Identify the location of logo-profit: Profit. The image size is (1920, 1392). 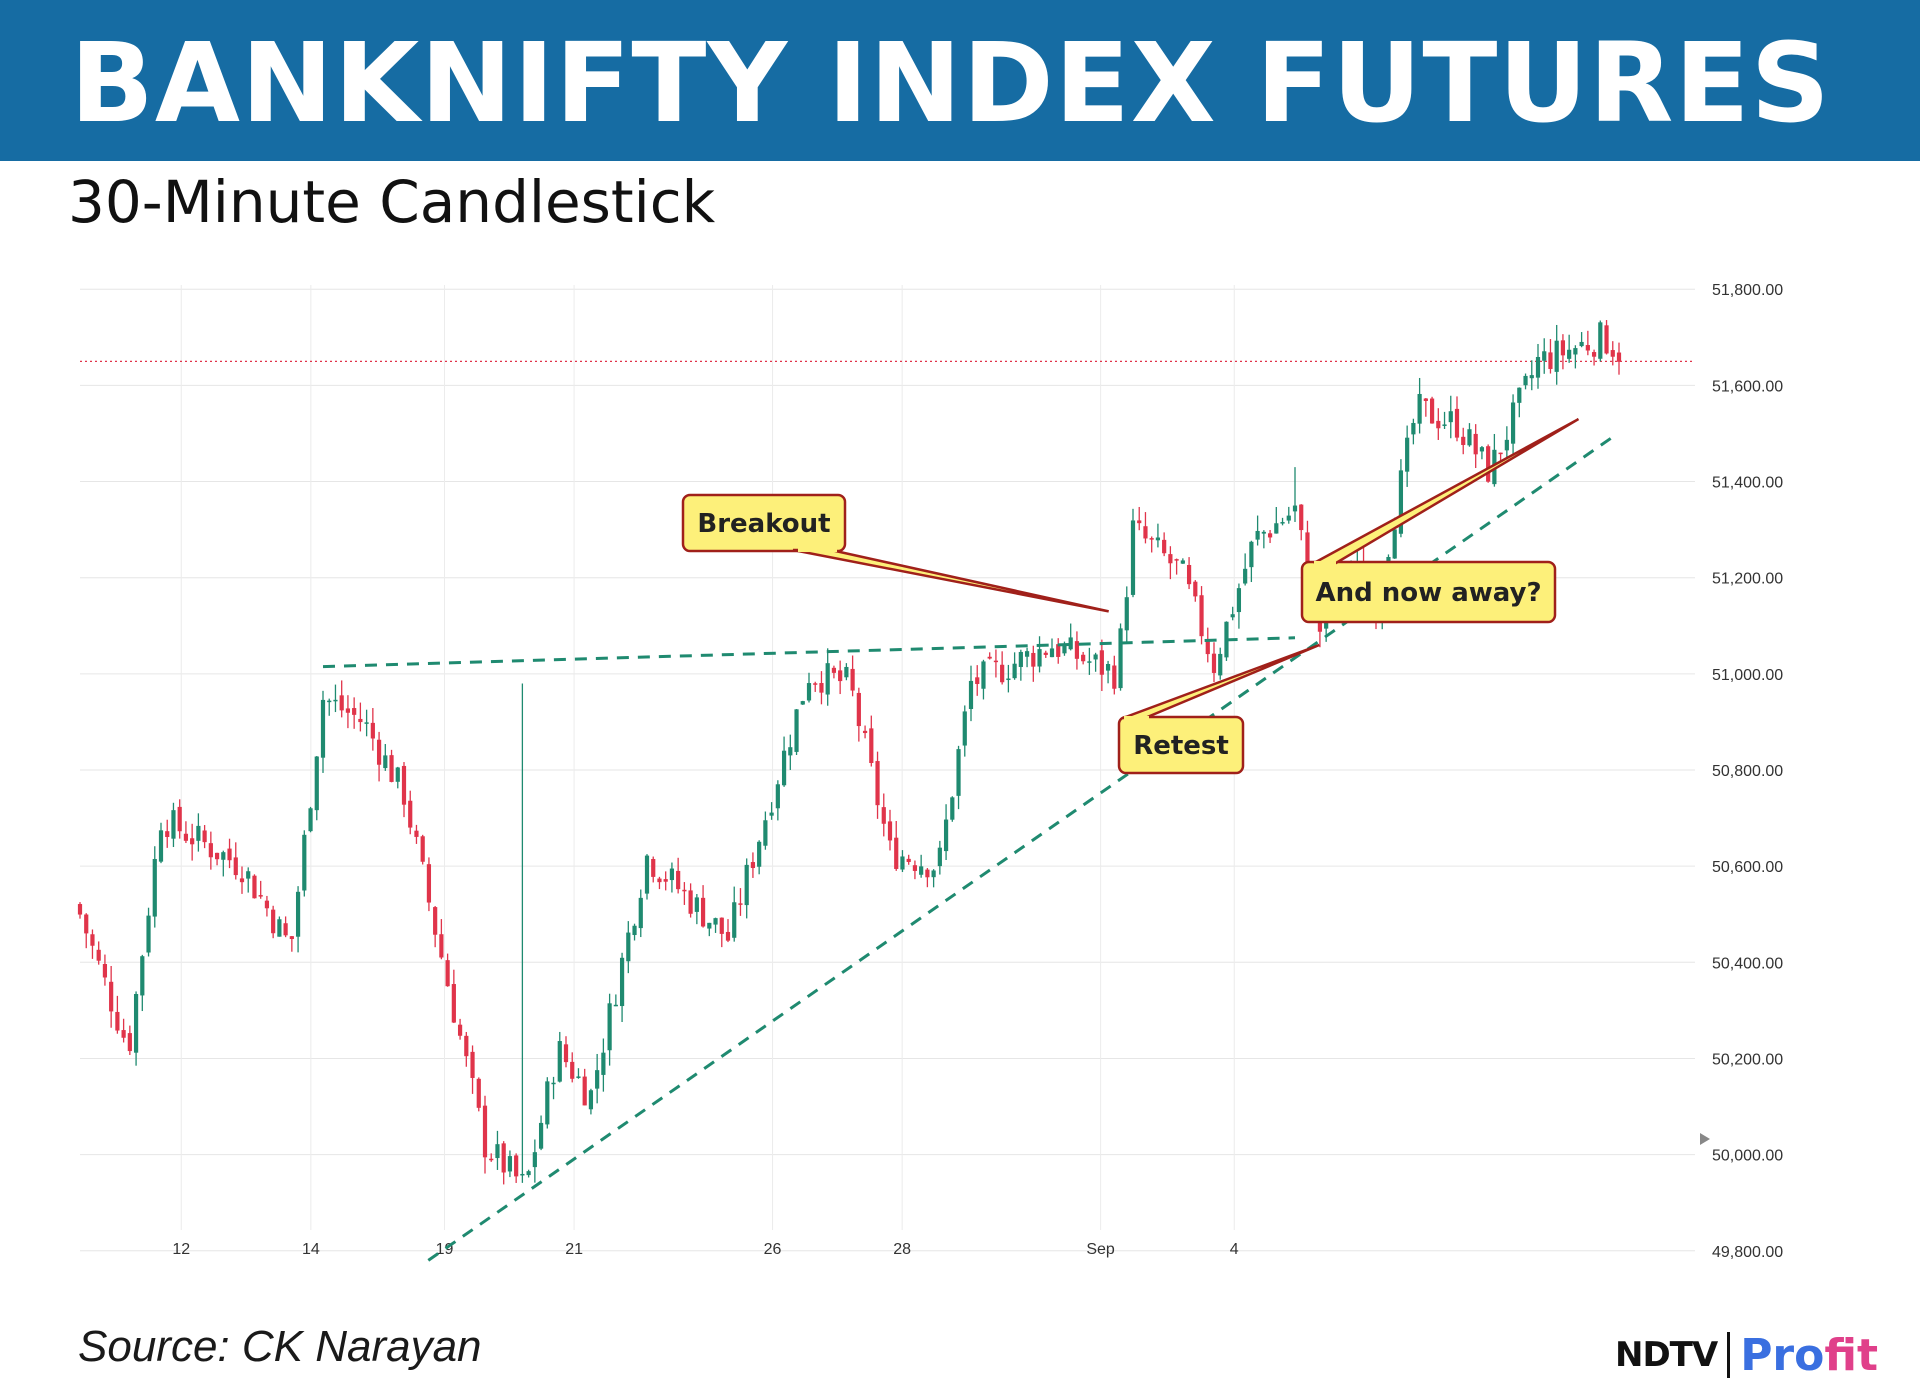
(1809, 1355).